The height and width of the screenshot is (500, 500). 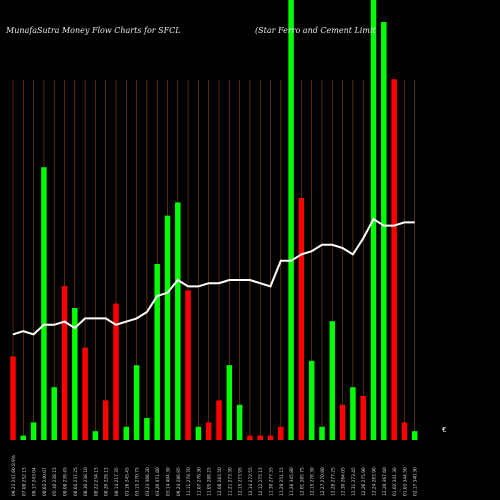 What do you see at coordinates (199, 481) in the screenshot?
I see `x-tick-label: 11.07 276.30` at bounding box center [199, 481].